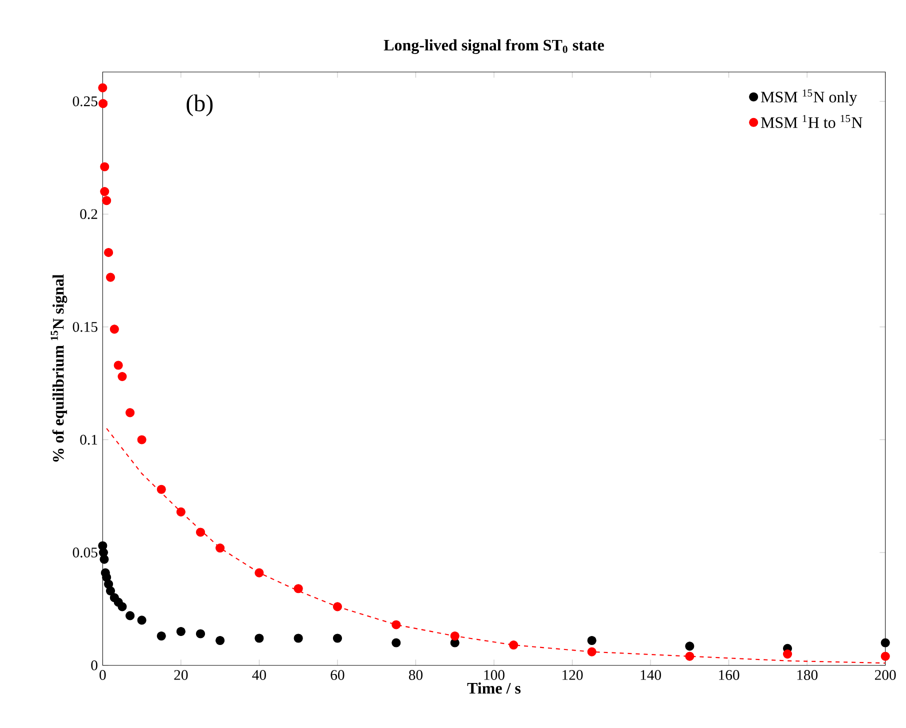  What do you see at coordinates (885, 675) in the screenshot?
I see `x-tick-label: 200` at bounding box center [885, 675].